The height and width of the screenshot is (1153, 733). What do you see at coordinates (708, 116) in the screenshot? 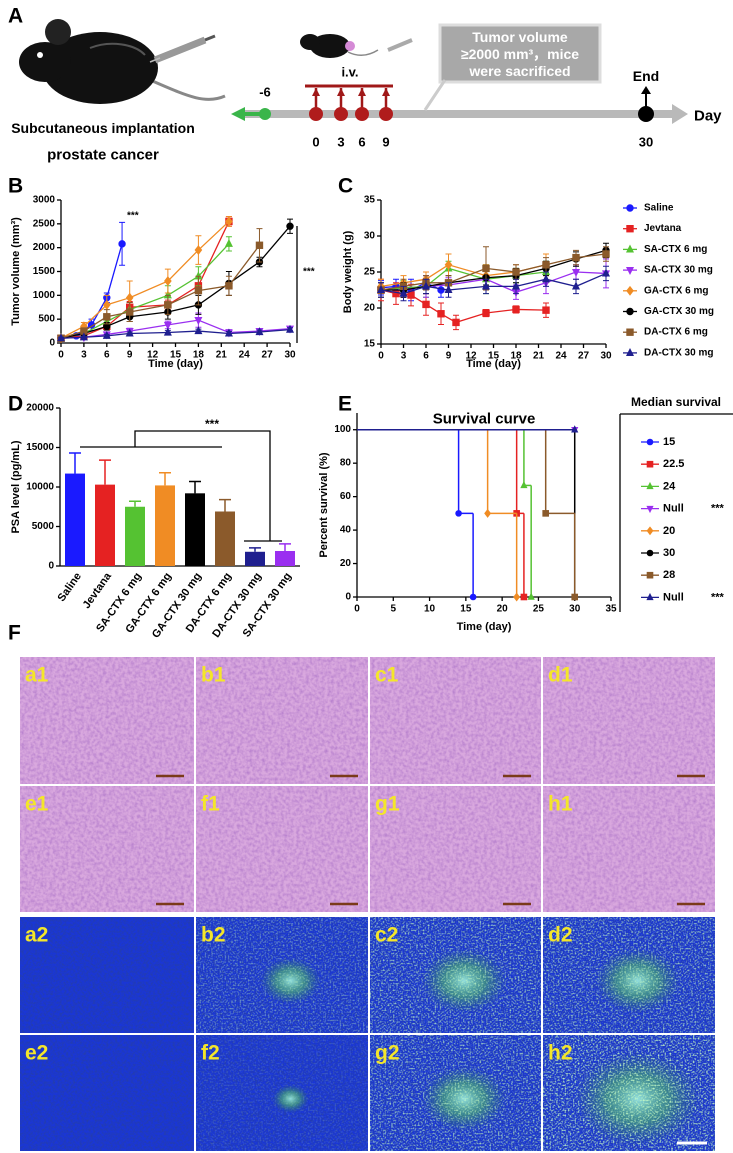
I see `timeline-label: Day` at bounding box center [708, 116].